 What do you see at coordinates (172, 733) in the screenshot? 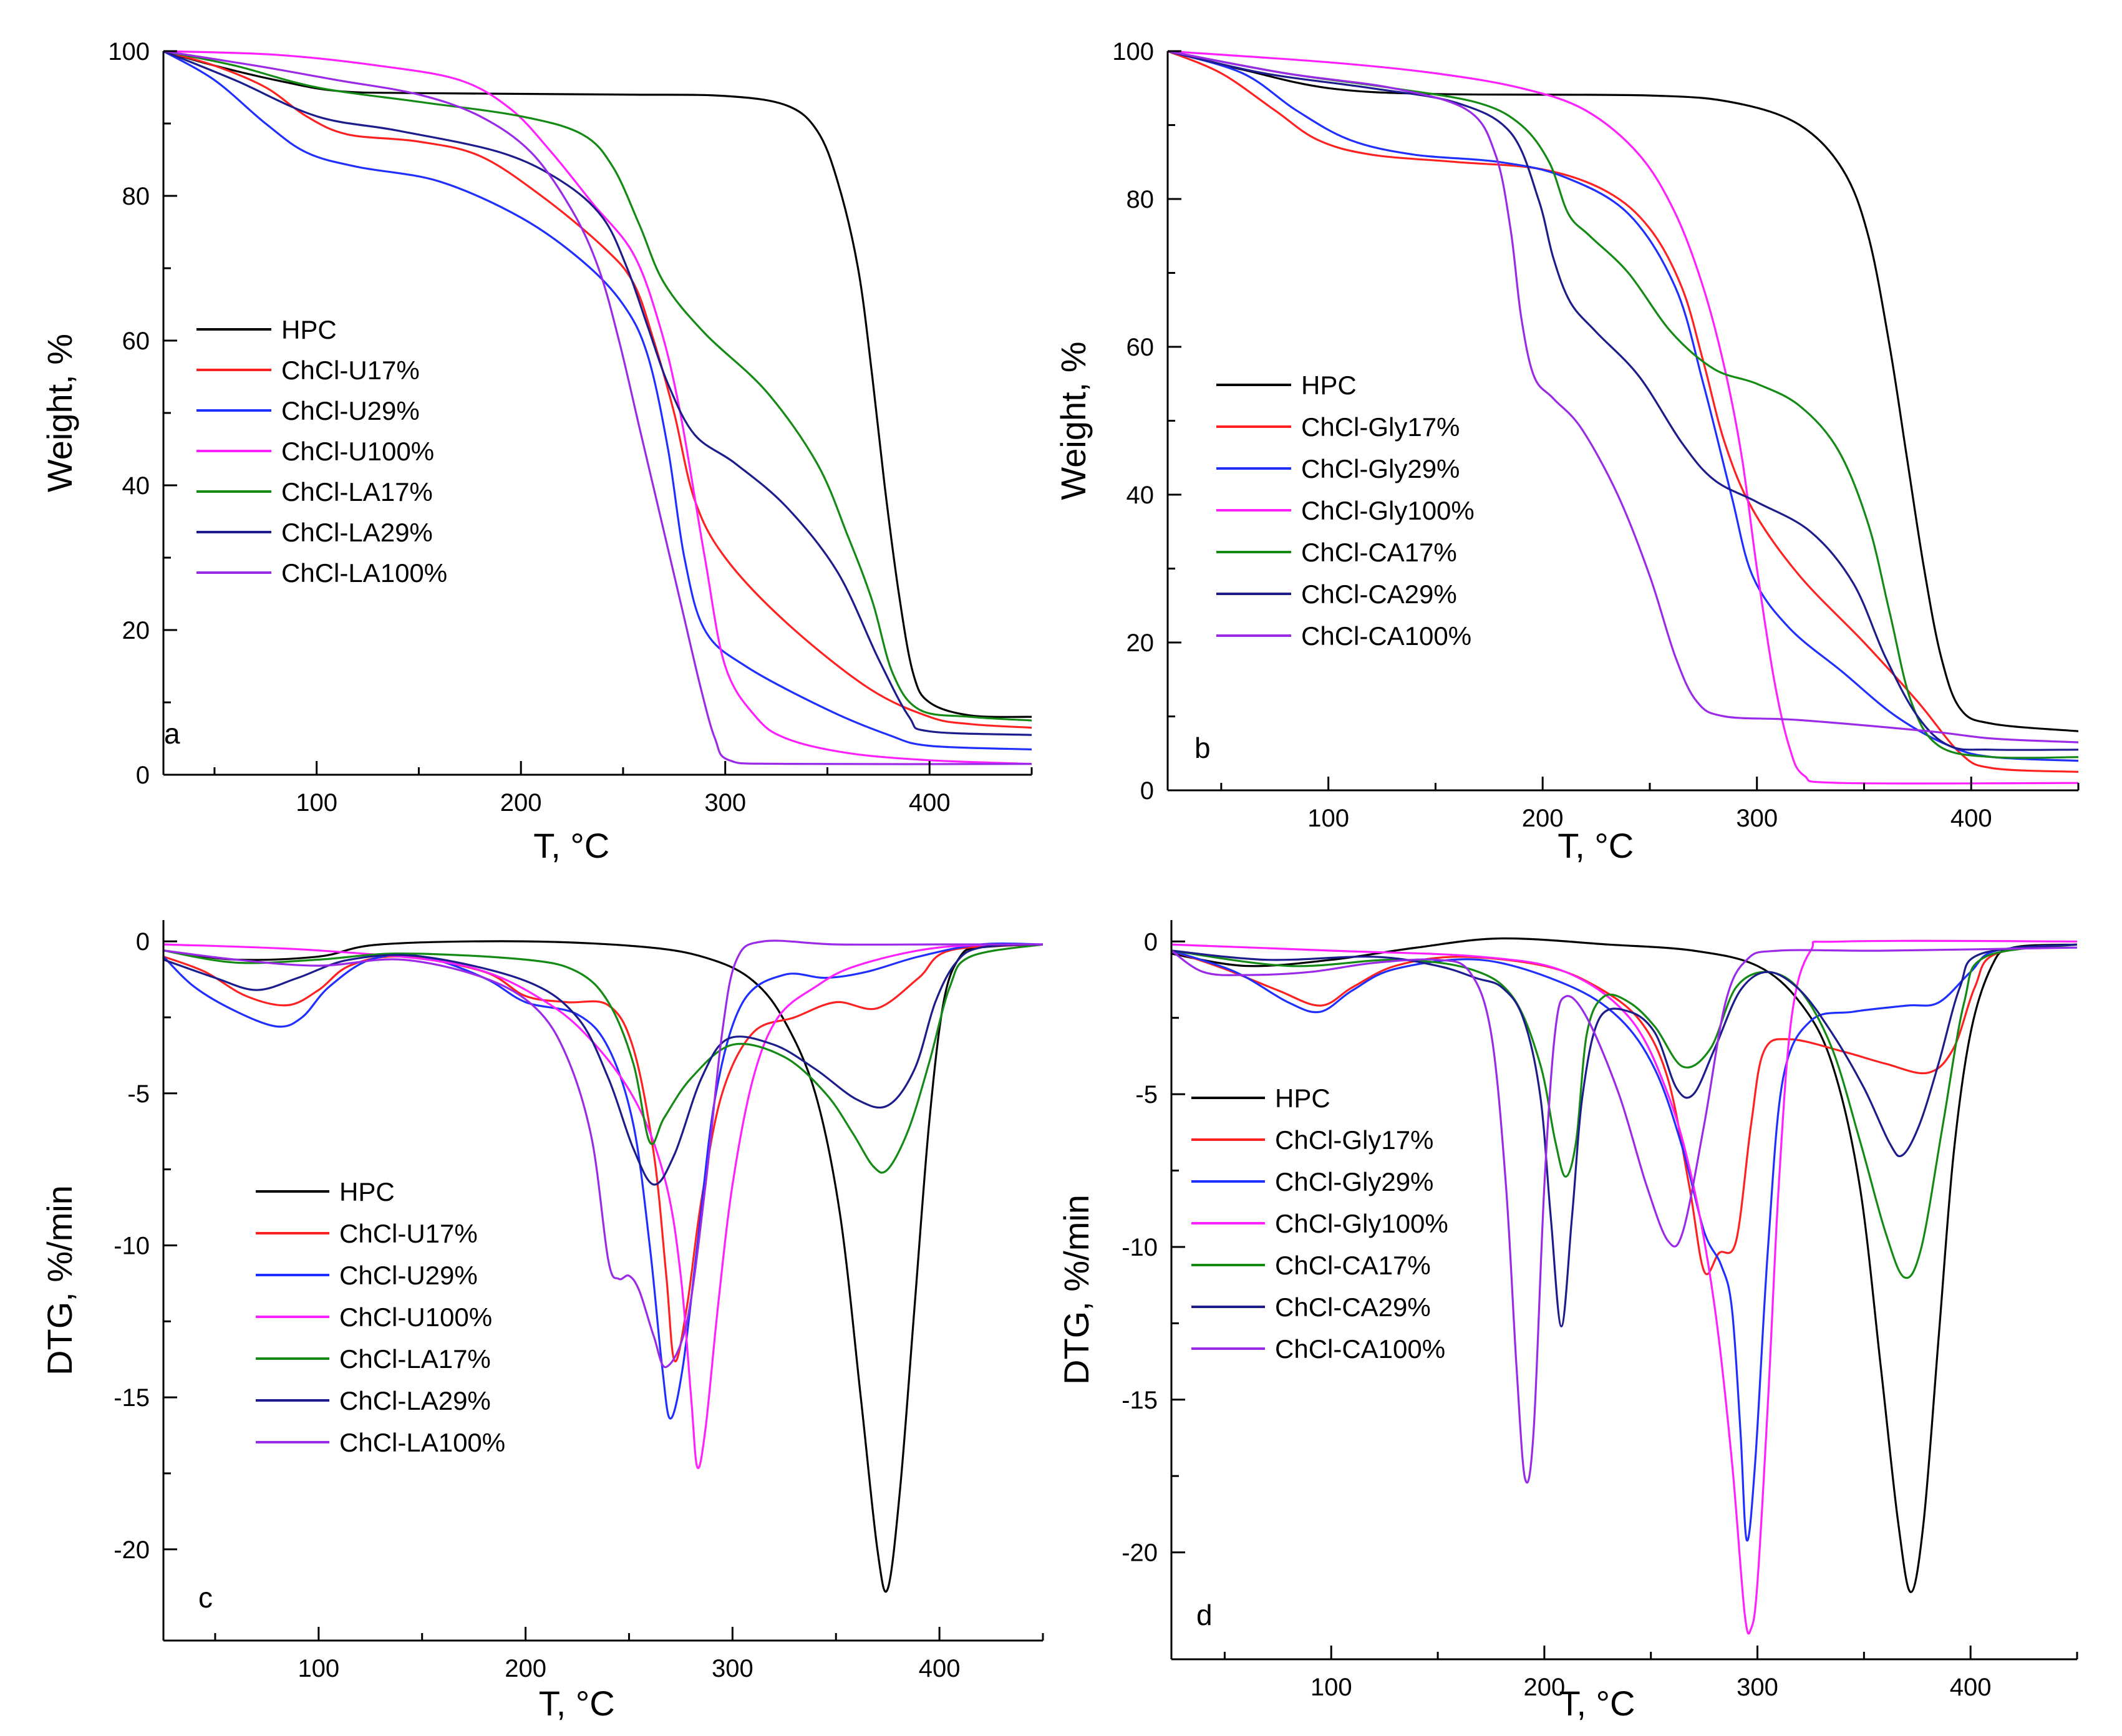
I see `panel-letter: a` at bounding box center [172, 733].